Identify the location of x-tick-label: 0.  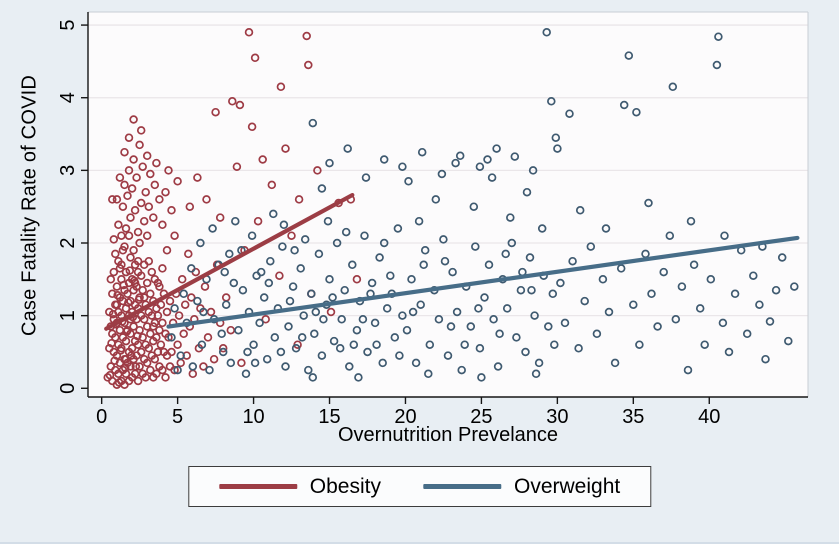
(101, 417).